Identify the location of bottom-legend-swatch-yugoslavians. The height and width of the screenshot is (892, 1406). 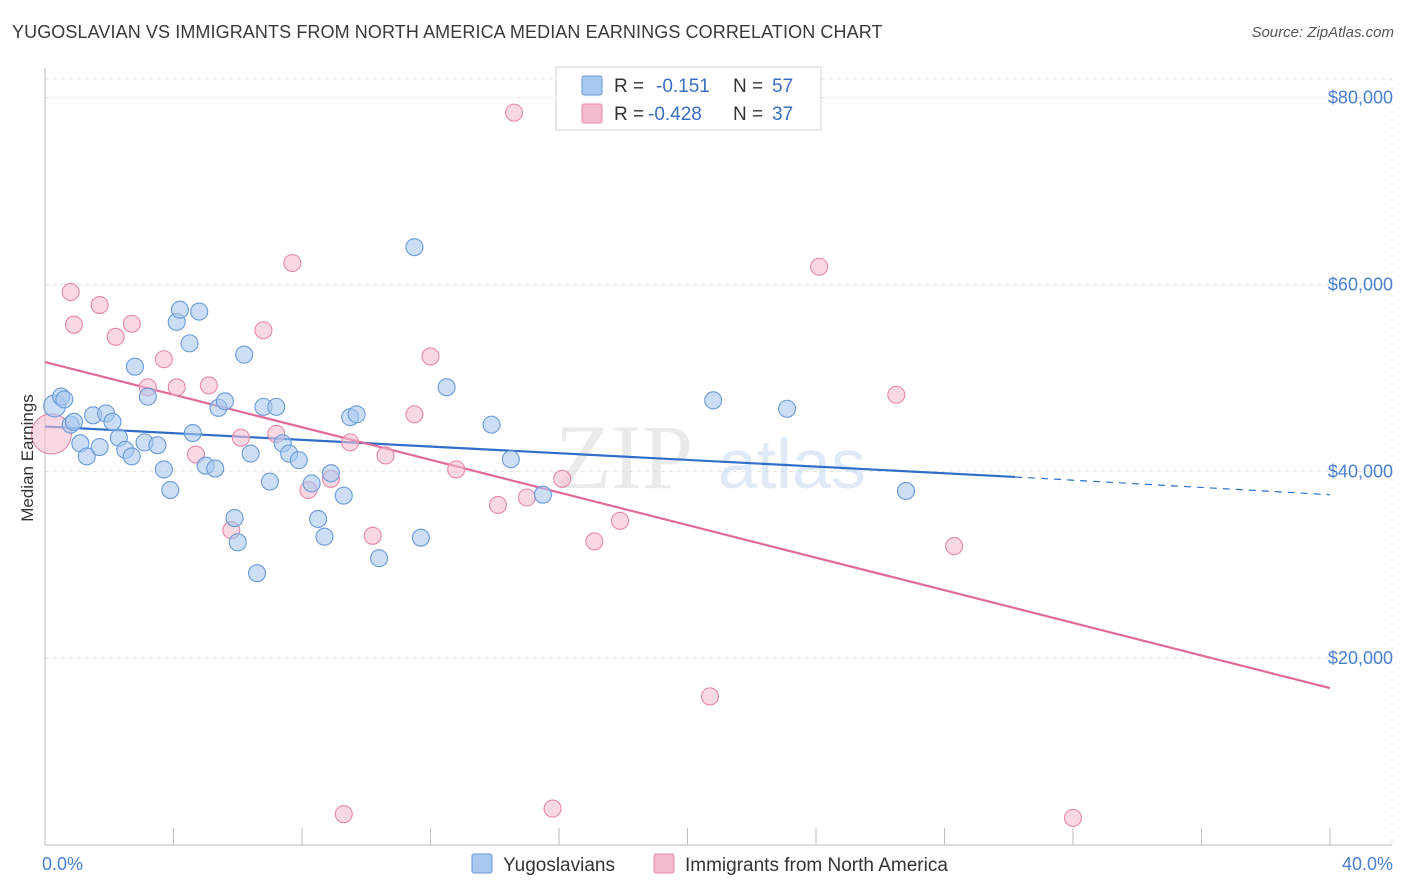
(482, 863).